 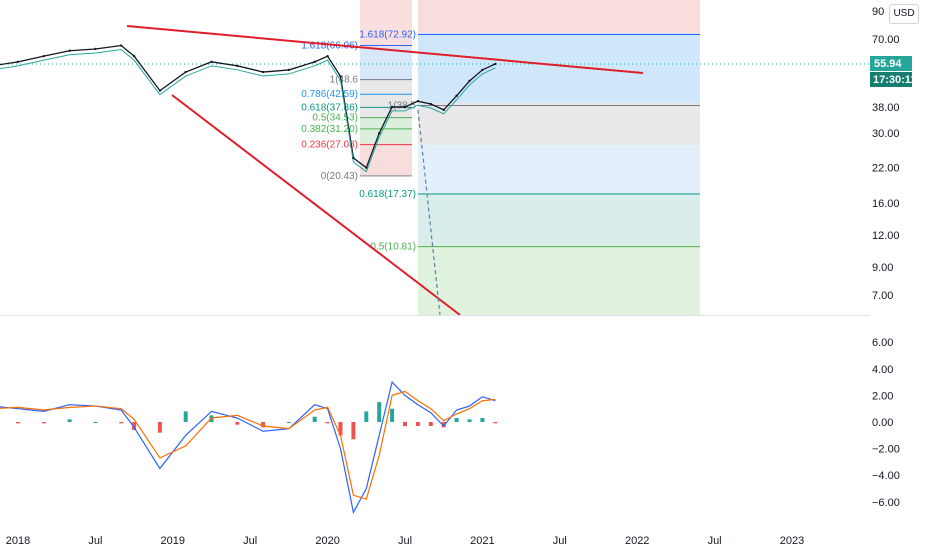 I want to click on macd-axis: 6.00 4.00 2.00 0.00 −2.00 −4.00 −6.00, so click(x=886, y=423).